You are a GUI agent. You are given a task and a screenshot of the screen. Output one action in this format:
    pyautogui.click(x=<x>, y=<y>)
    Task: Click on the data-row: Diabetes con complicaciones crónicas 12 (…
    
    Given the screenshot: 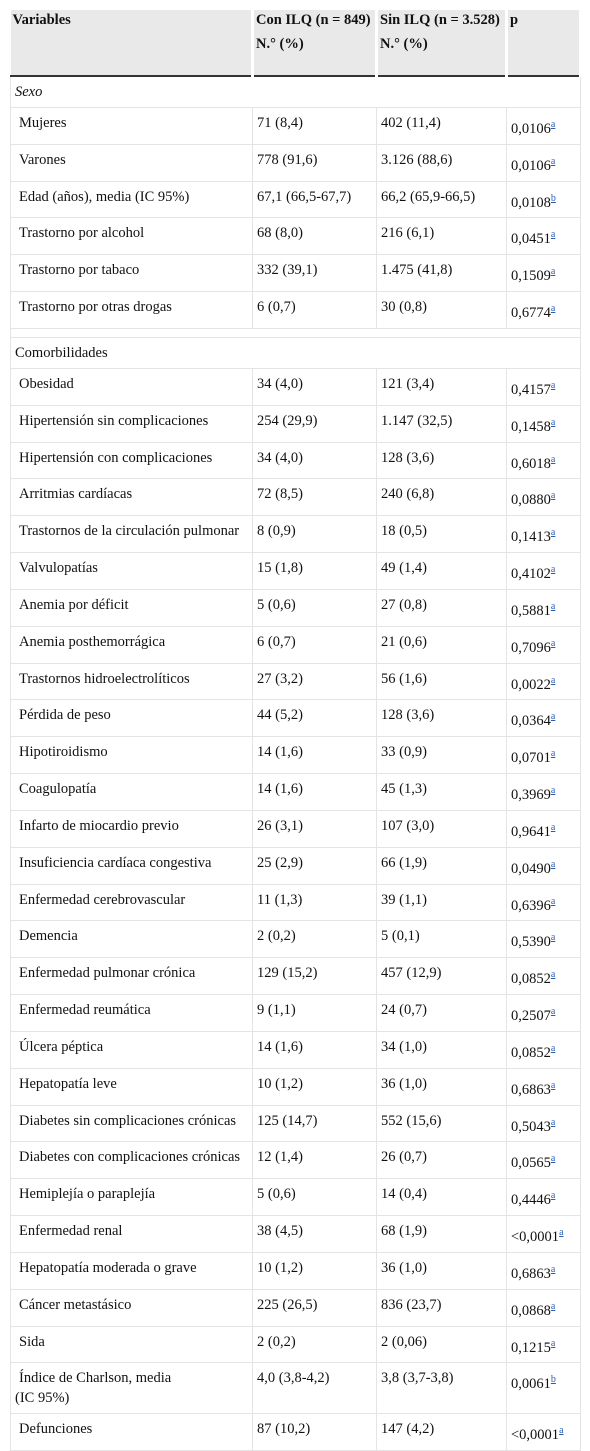 What is the action you would take?
    pyautogui.click(x=295, y=1160)
    